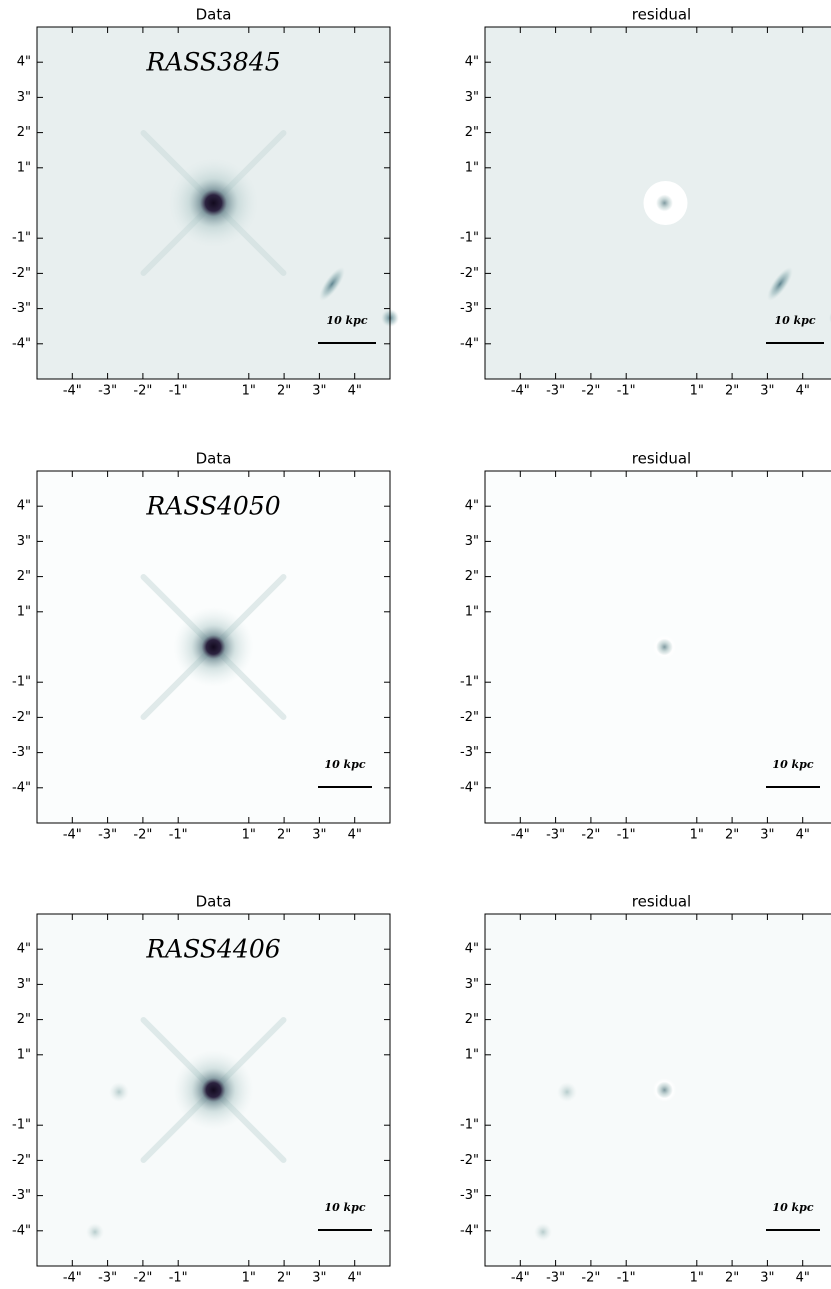 The height and width of the screenshot is (1289, 831). I want to click on residual-core, so click(664, 647).